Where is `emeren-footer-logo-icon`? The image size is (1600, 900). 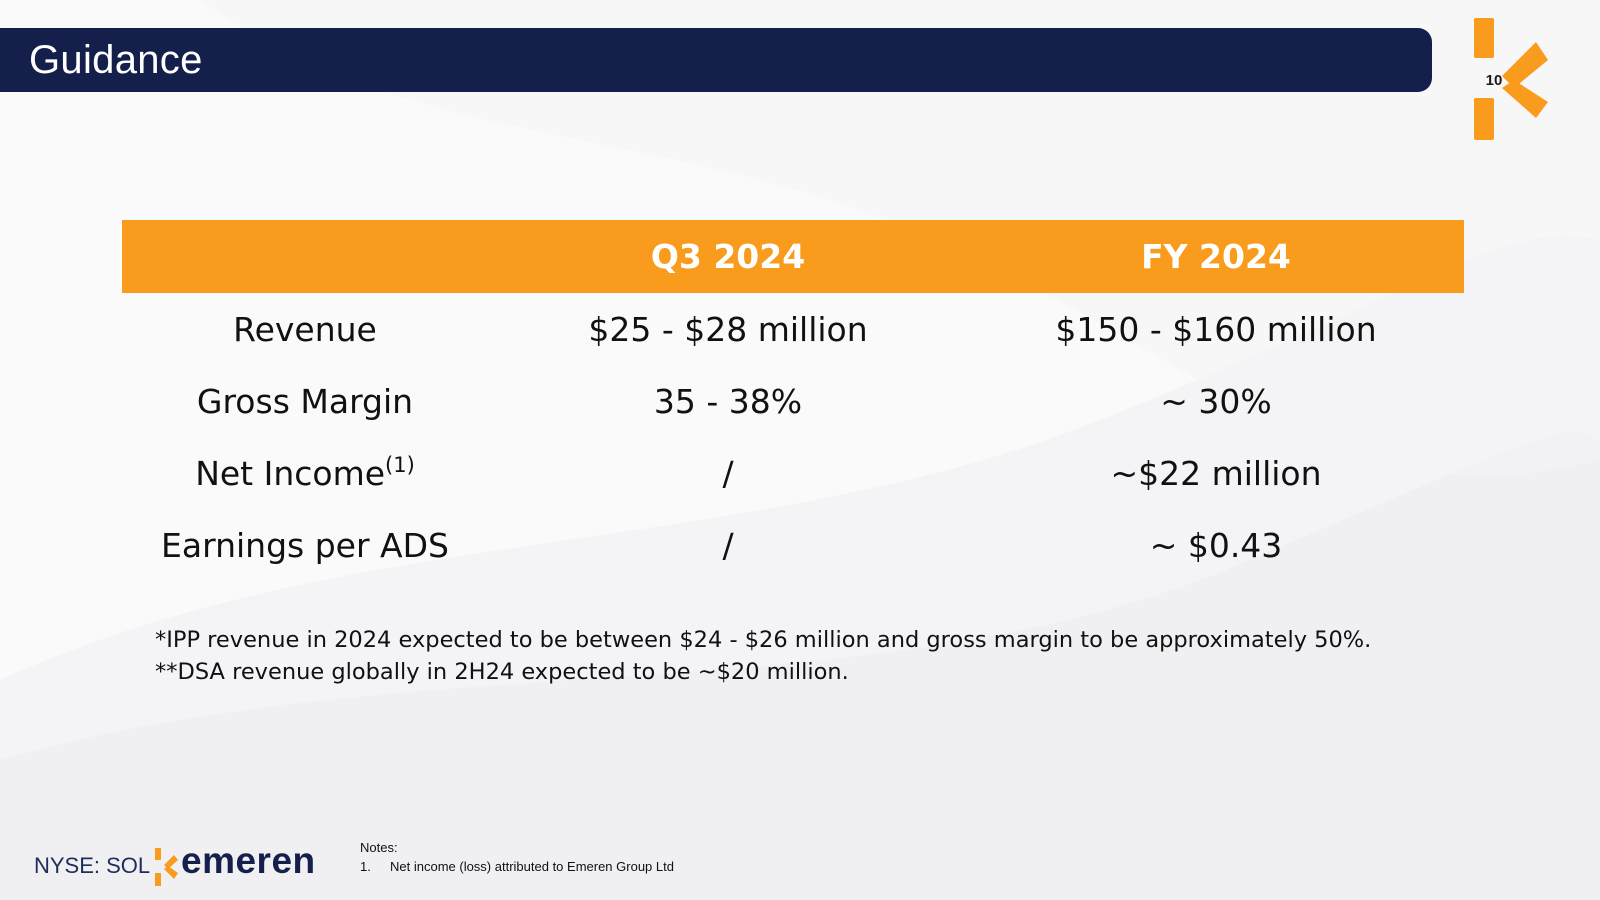
emeren-footer-logo-icon is located at coordinates (166, 867).